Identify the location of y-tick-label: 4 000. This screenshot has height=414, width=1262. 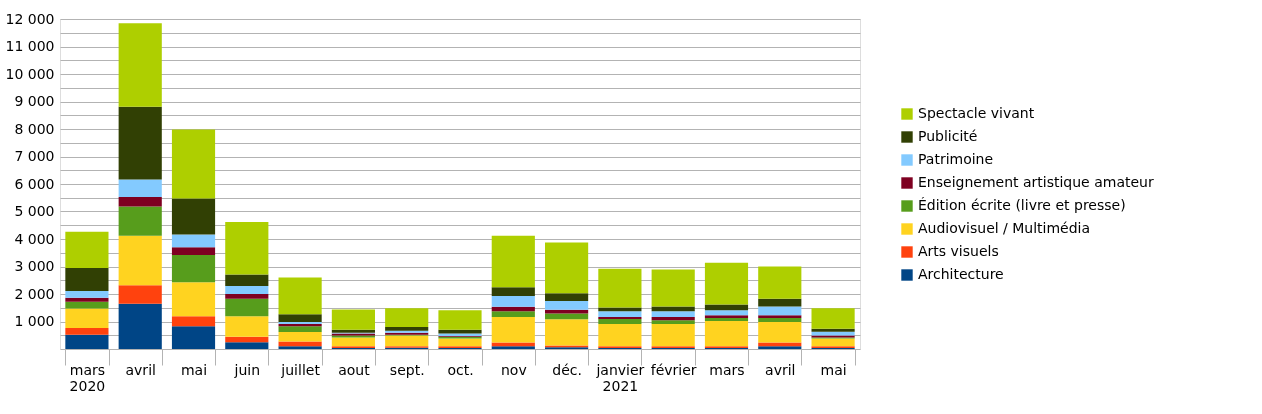
(34, 238).